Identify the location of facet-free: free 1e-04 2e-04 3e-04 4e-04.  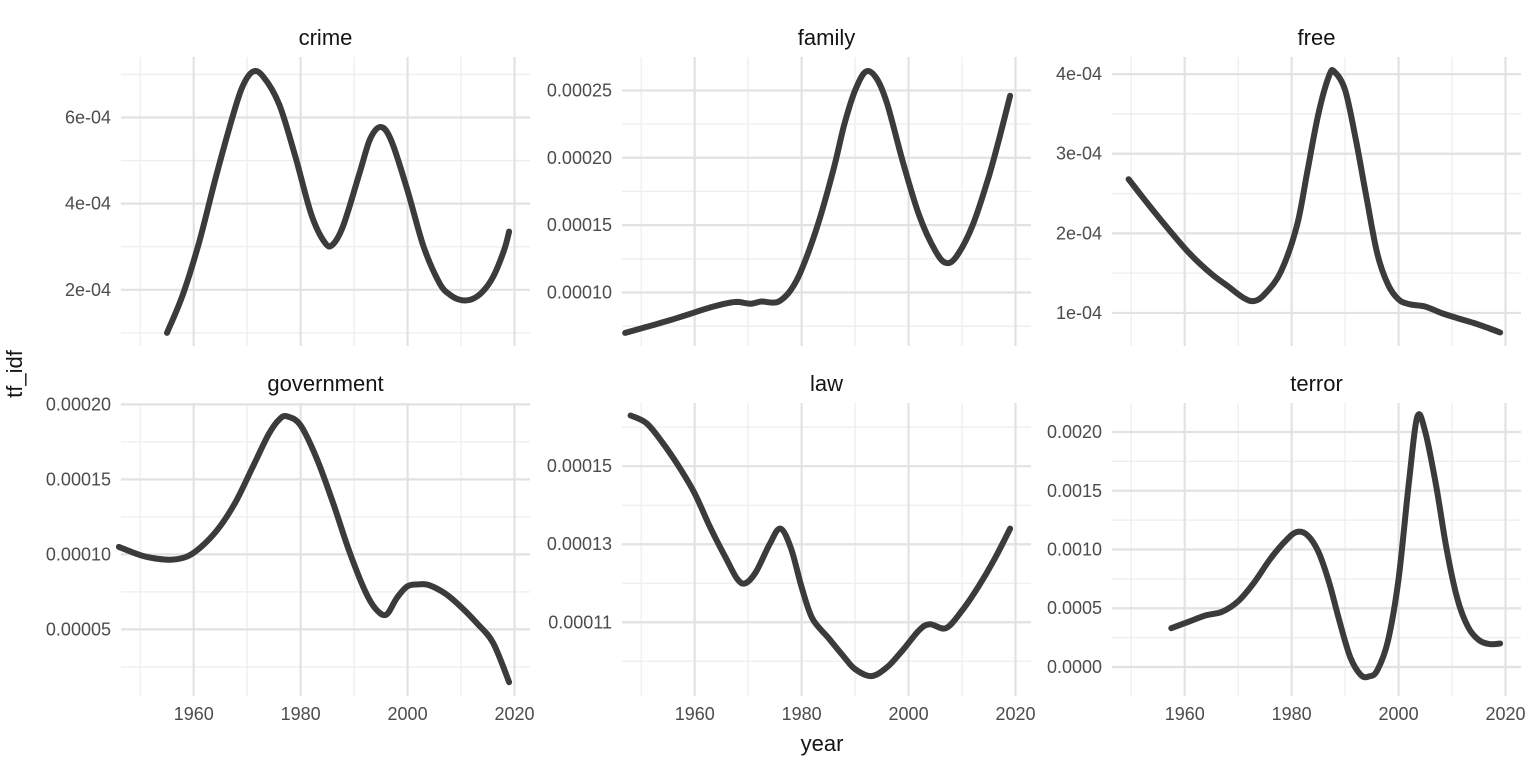
(1288, 185).